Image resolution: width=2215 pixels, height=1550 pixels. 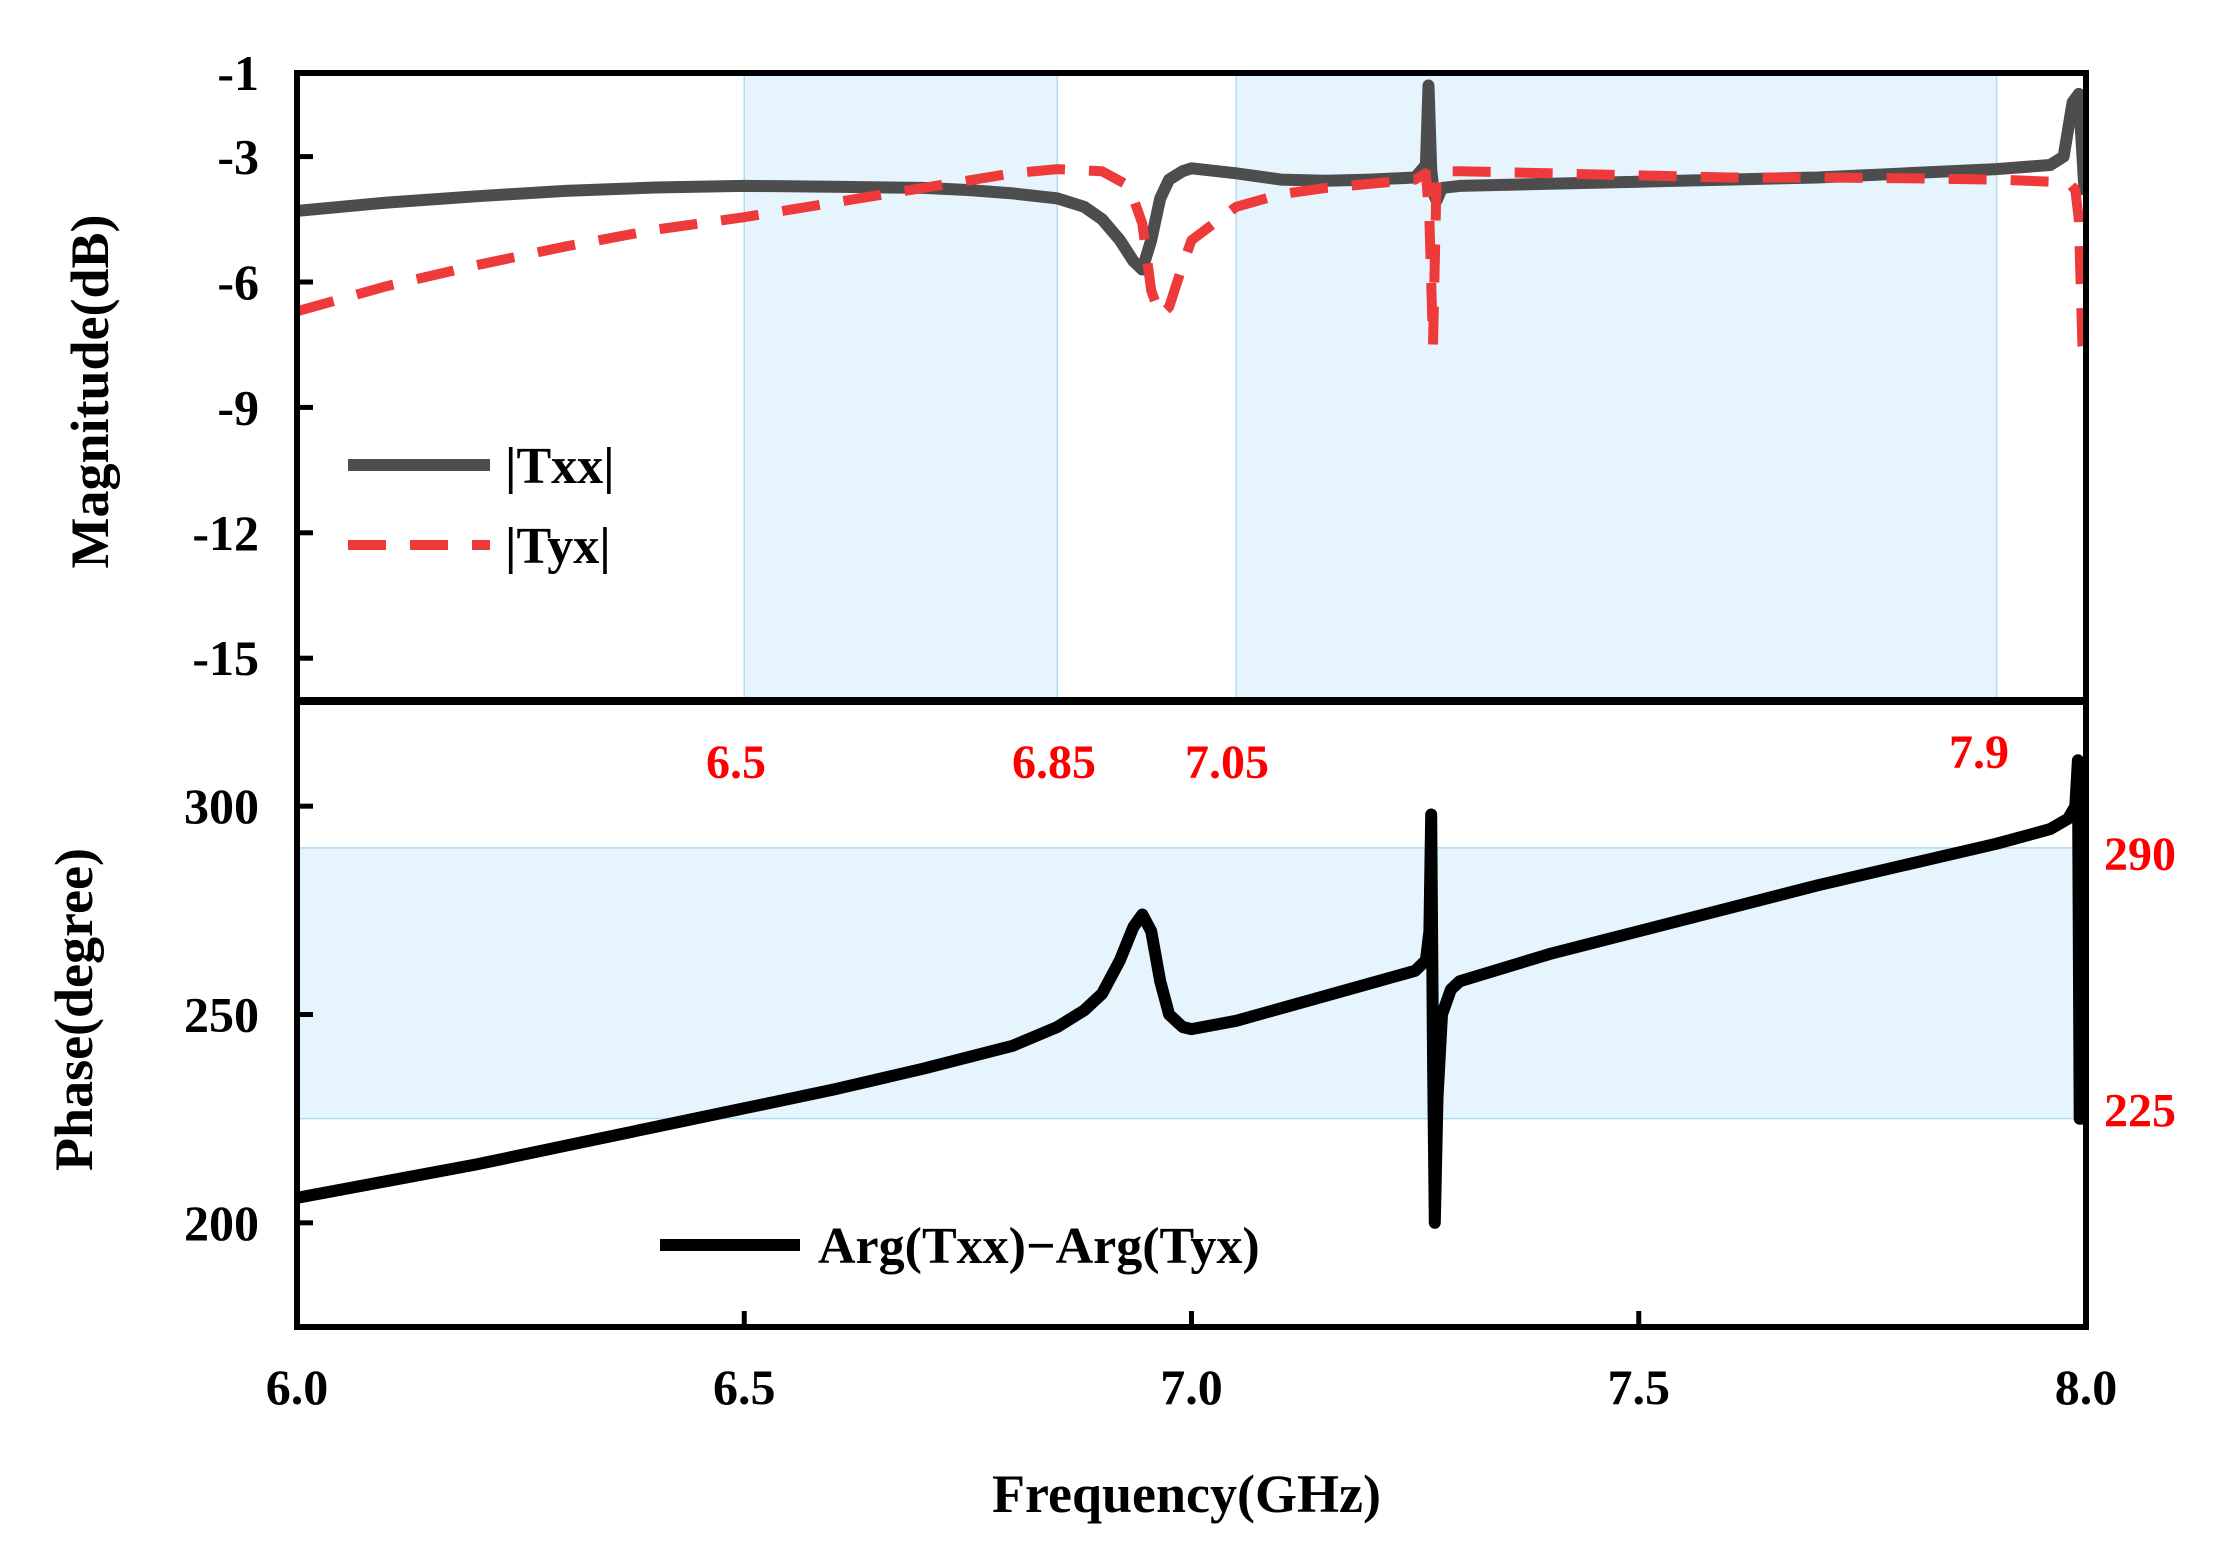 What do you see at coordinates (238, 282) in the screenshot?
I see `y-tick-label-magnitude: -6` at bounding box center [238, 282].